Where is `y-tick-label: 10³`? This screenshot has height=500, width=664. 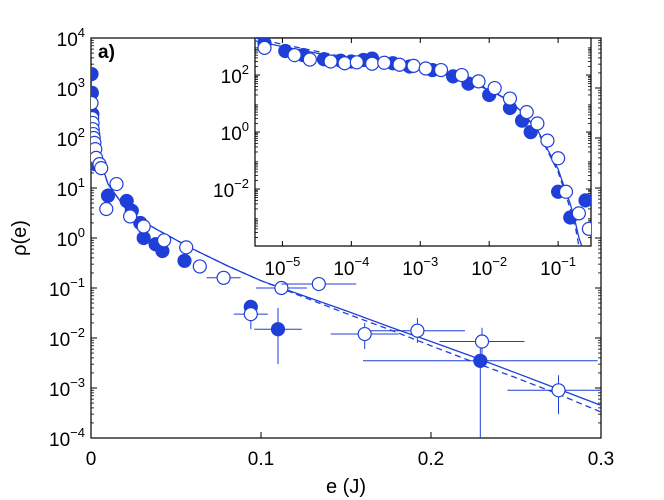 y-tick-label: 10³ is located at coordinates (71, 88).